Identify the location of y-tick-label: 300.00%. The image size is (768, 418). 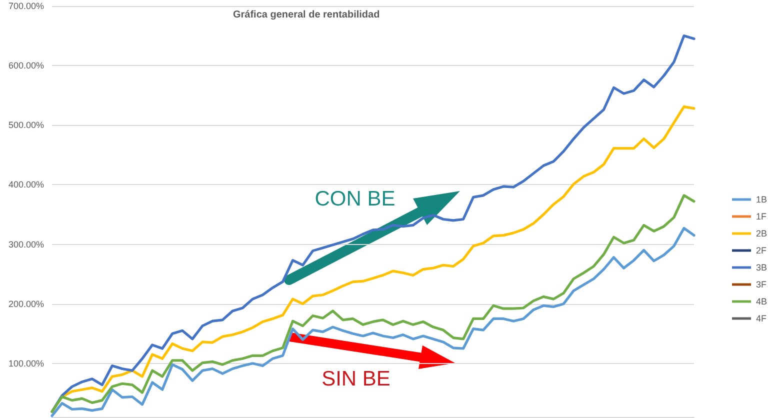
(26, 244).